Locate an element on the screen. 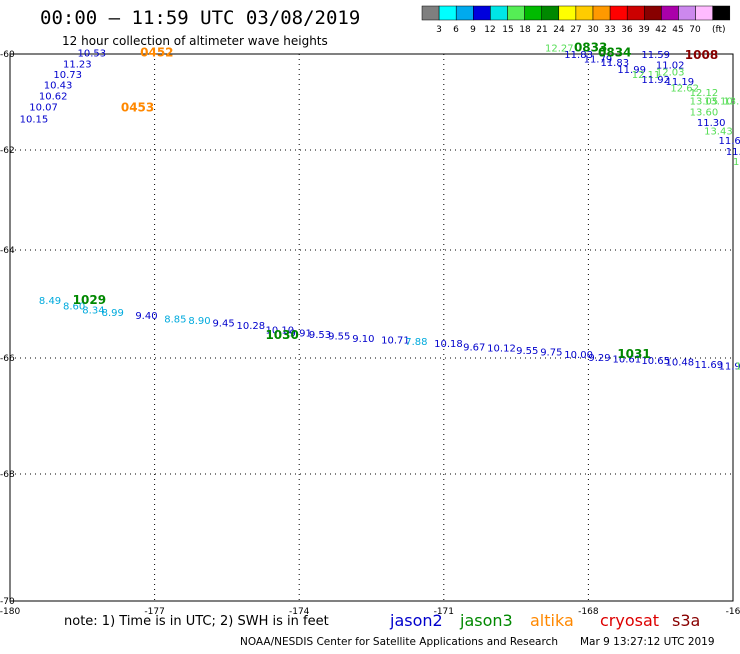 The height and width of the screenshot is (654, 740). latitude-label: -68 is located at coordinates (7, 475).